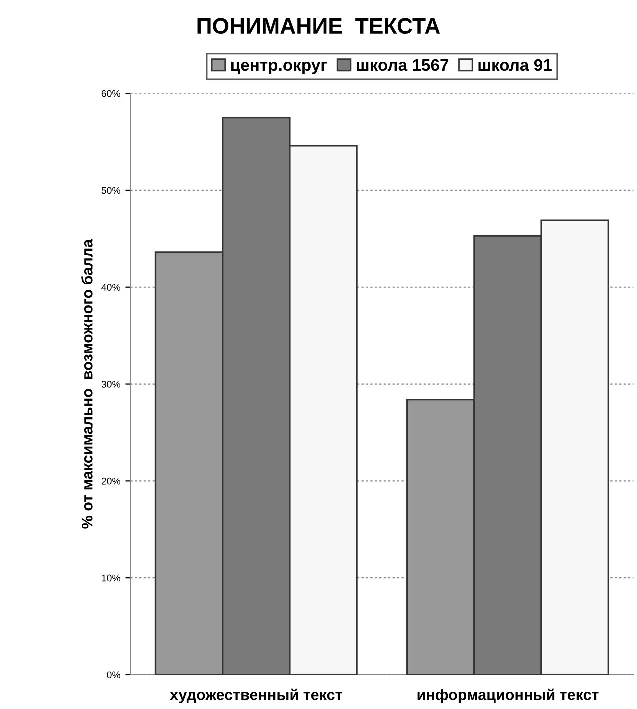 The height and width of the screenshot is (709, 637). What do you see at coordinates (111, 384) in the screenshot?
I see `y-tick-label: 30%` at bounding box center [111, 384].